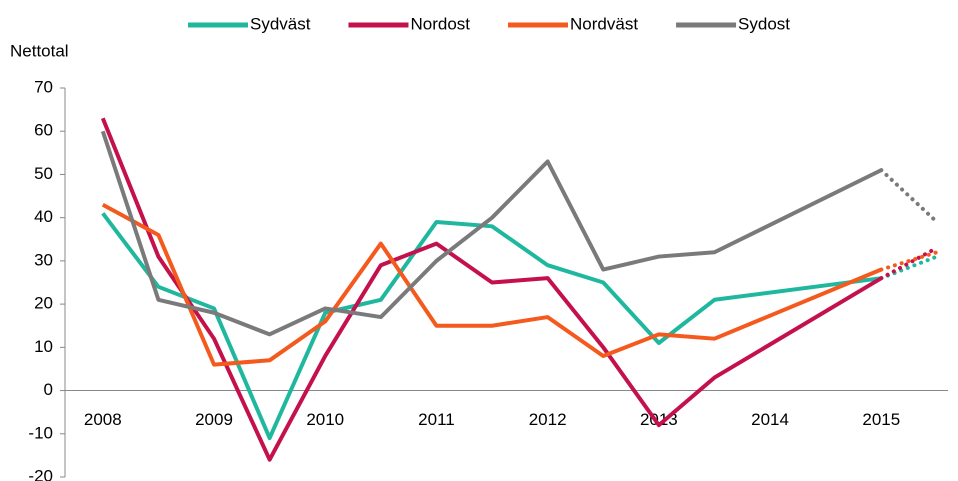  I want to click on x-tick-label: 2009, so click(214, 419).